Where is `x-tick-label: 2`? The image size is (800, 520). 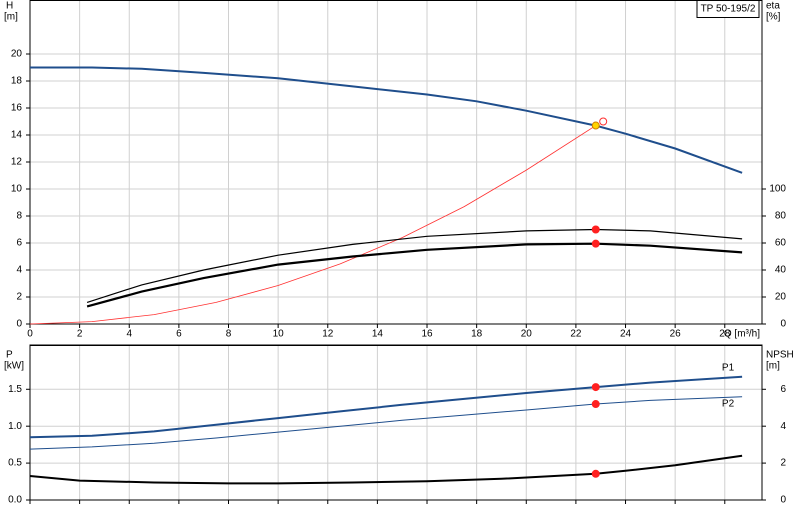
x-tick-label: 2 is located at coordinates (80, 334).